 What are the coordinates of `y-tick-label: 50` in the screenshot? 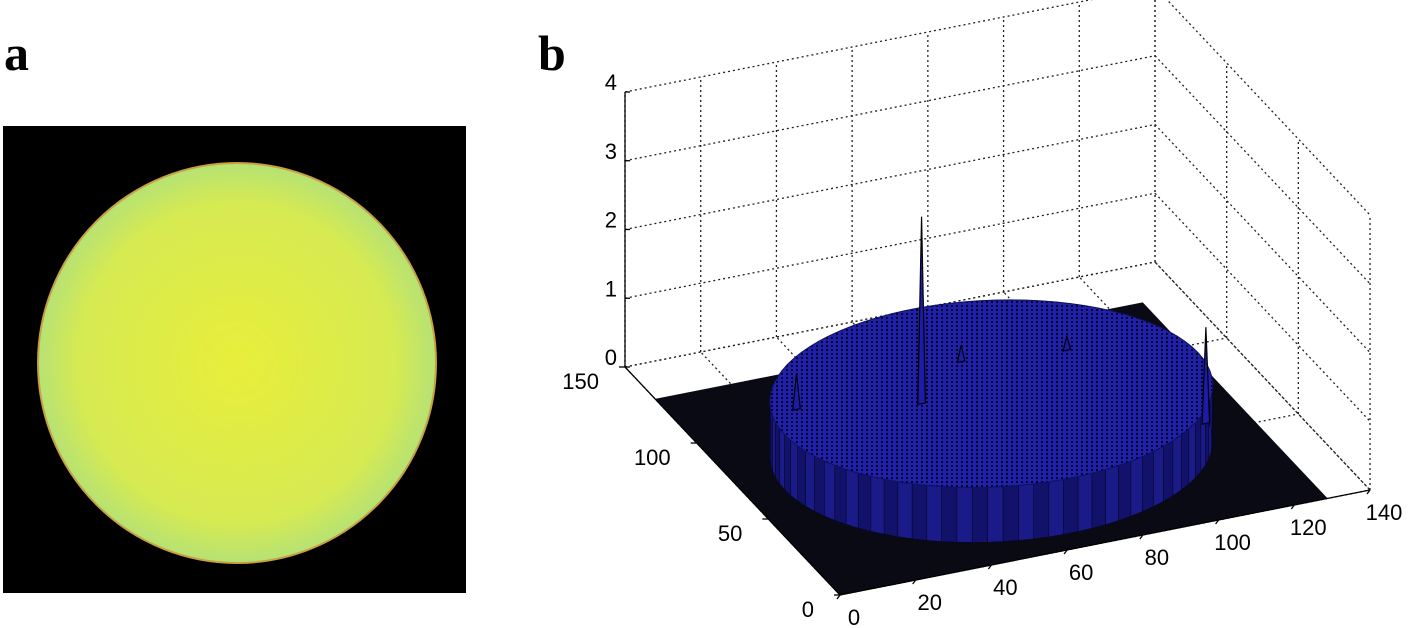 It's located at (730, 533).